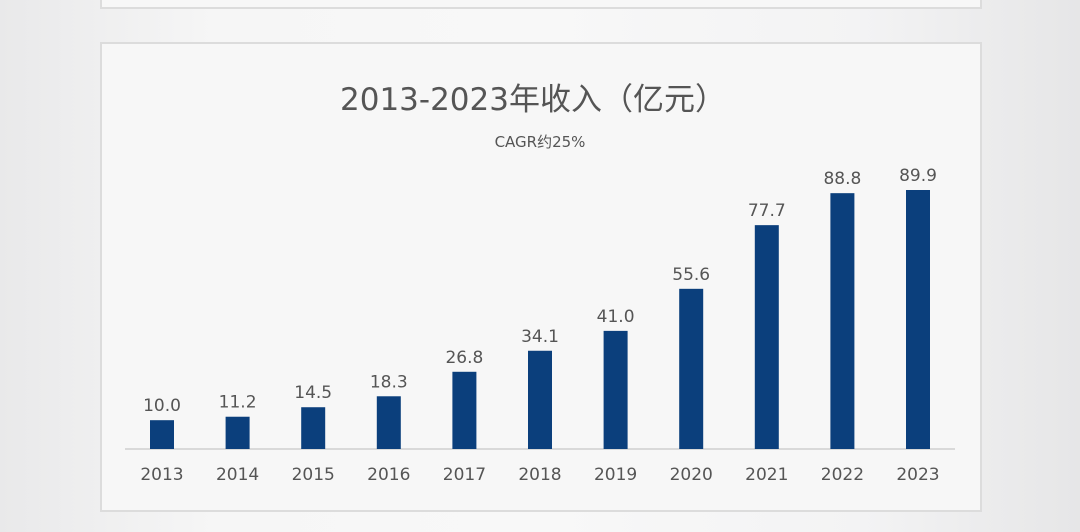 Image resolution: width=1080 pixels, height=532 pixels. What do you see at coordinates (162, 434) in the screenshot?
I see `bar-2013` at bounding box center [162, 434].